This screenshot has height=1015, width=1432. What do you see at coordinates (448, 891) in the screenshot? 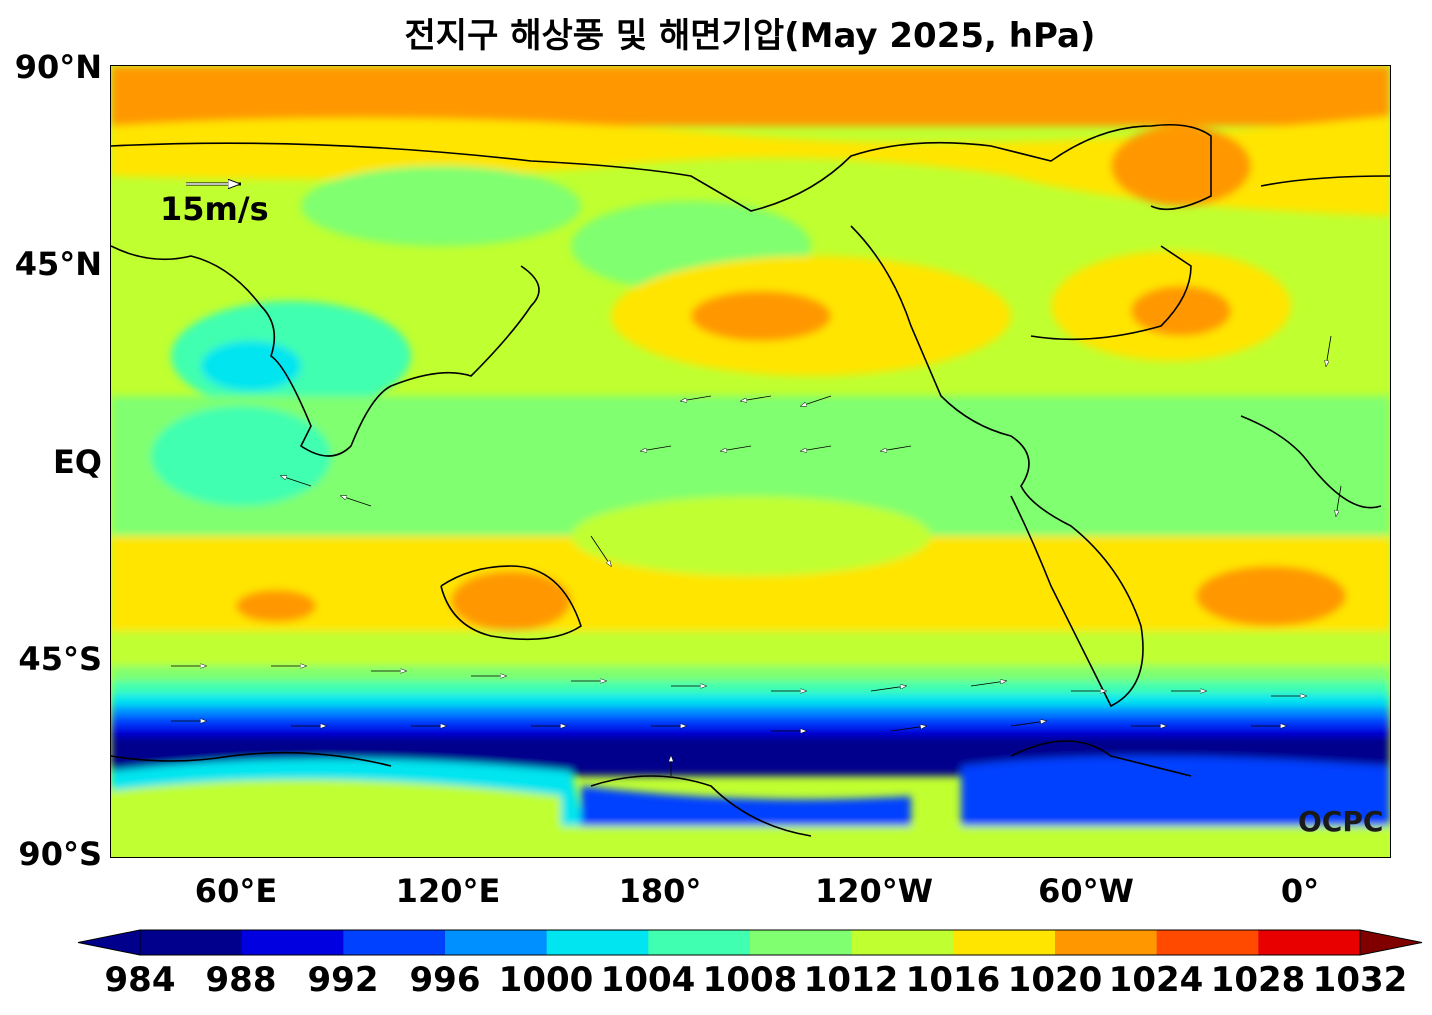
I see `lon-label-120e: 120°E` at bounding box center [448, 891].